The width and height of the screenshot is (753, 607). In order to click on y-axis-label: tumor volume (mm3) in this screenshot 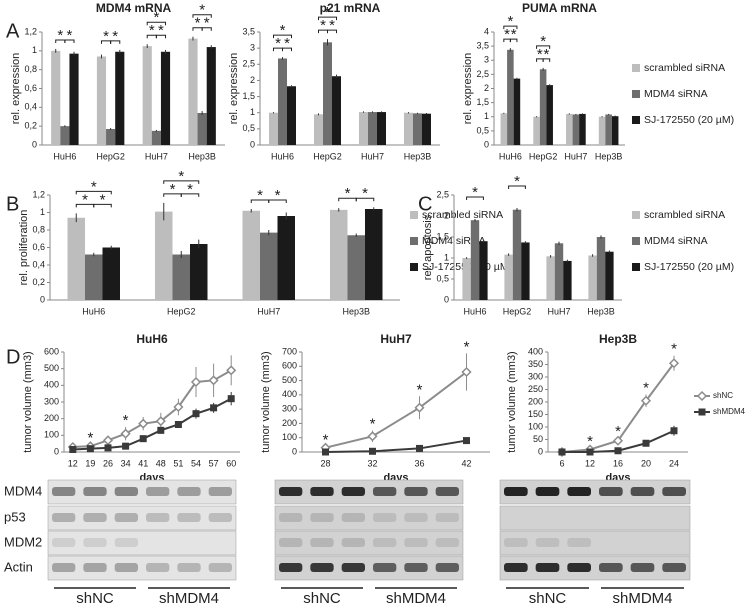, I will do `click(28, 401)`.